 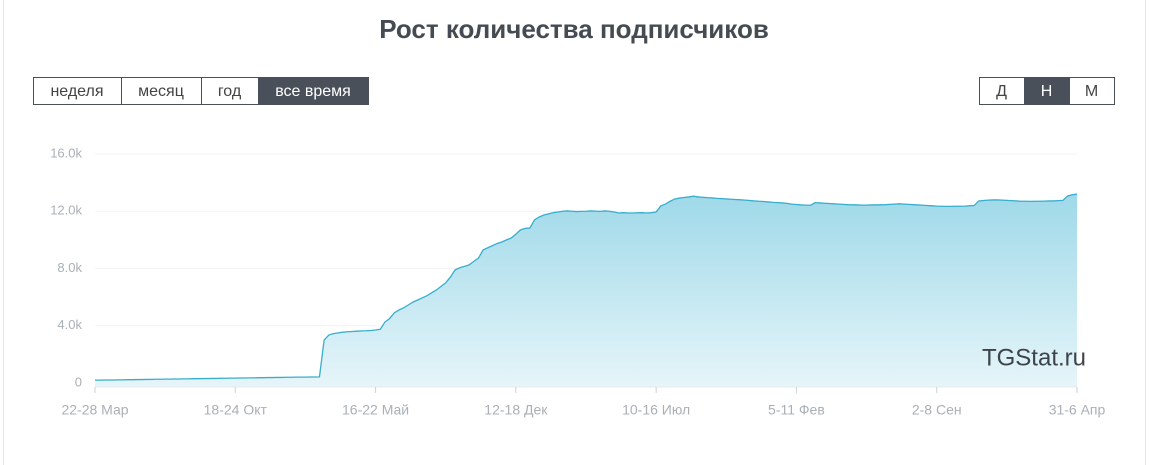 I want to click on x-tick-label: 10-16 Июл, so click(x=656, y=410).